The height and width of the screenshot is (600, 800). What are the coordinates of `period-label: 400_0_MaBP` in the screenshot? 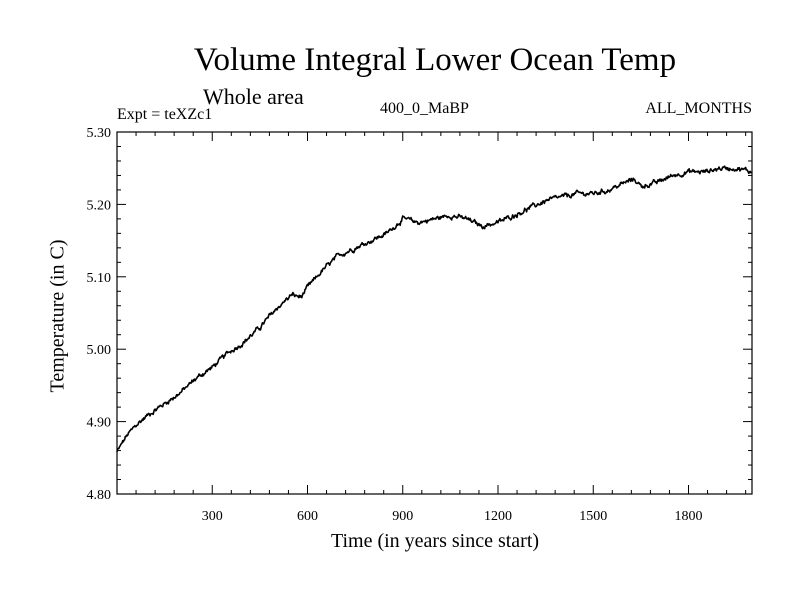 It's located at (424, 108).